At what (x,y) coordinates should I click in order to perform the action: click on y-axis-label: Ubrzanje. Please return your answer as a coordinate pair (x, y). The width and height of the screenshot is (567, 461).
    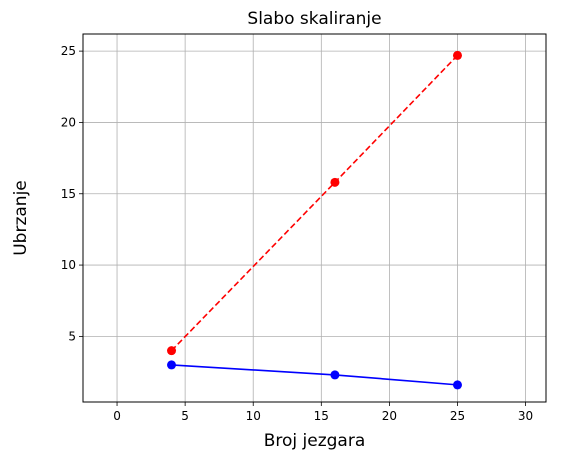
    Looking at the image, I should click on (21, 218).